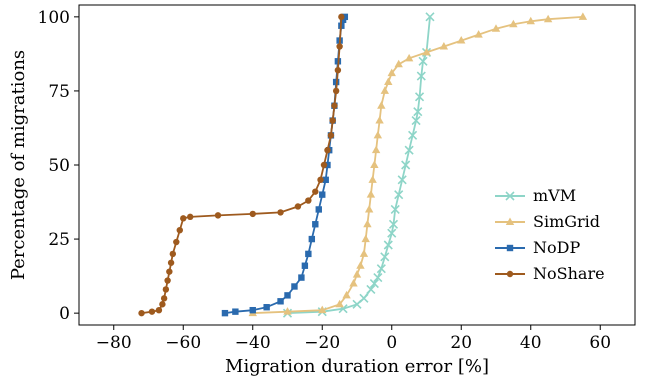 The height and width of the screenshot is (381, 646). What do you see at coordinates (59, 240) in the screenshot?
I see `y-tick-label: 25` at bounding box center [59, 240].